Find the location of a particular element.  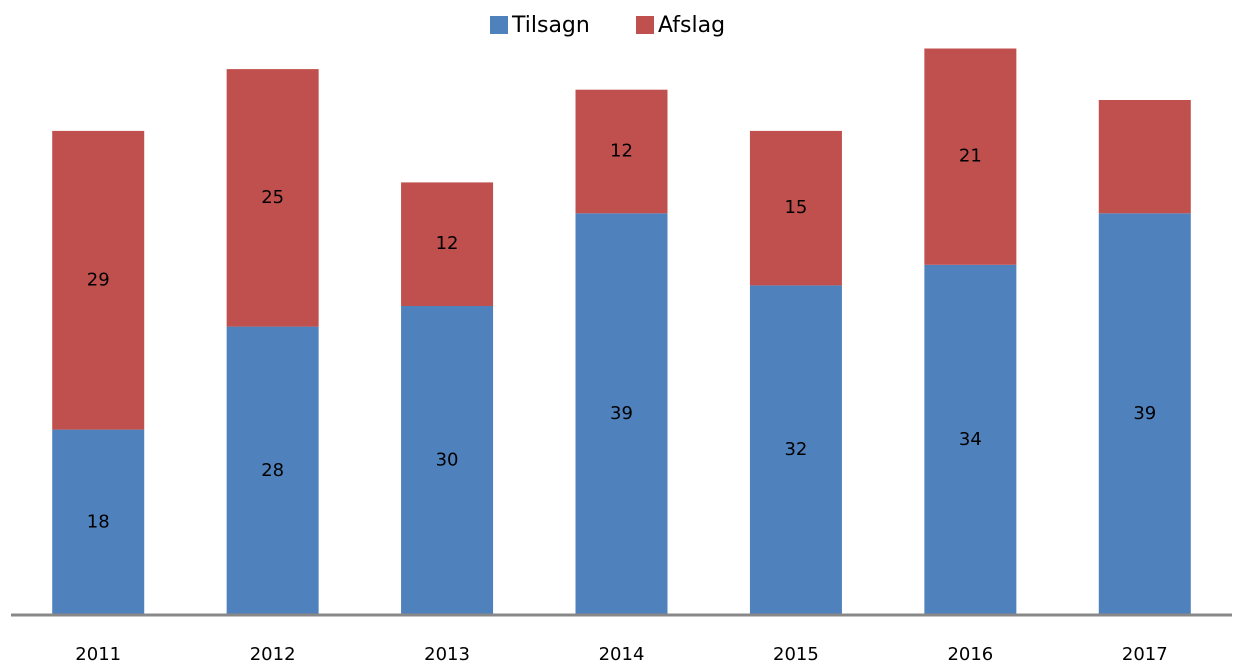

data-label: 34 is located at coordinates (970, 439).